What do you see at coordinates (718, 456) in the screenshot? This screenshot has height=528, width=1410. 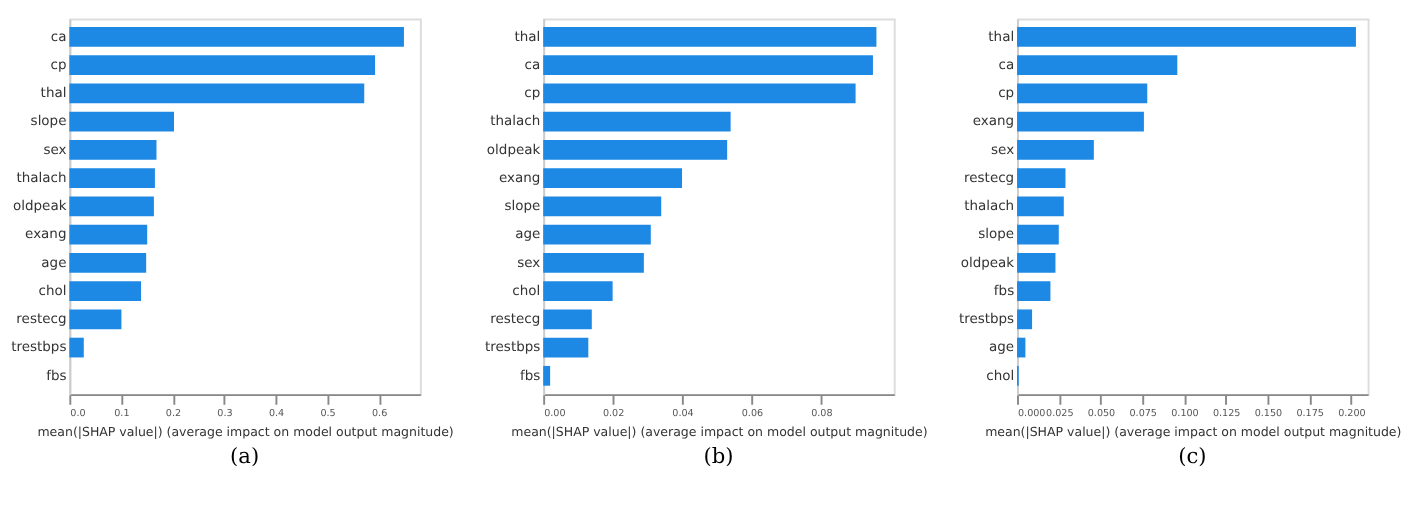 I see `text: (b)` at bounding box center [718, 456].